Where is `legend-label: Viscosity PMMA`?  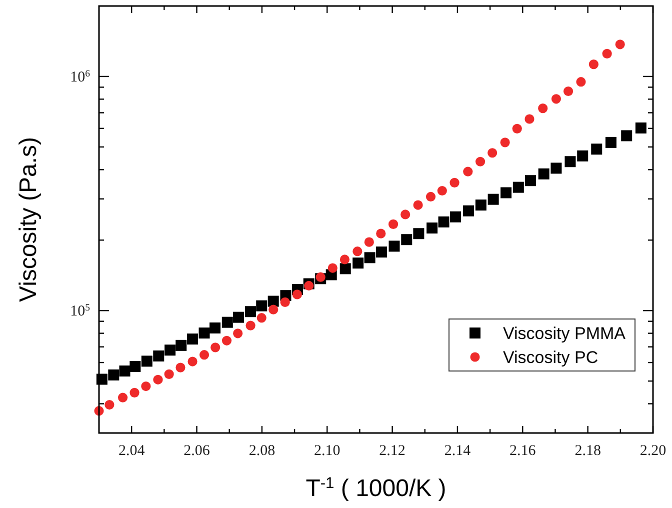 legend-label: Viscosity PMMA is located at coordinates (564, 333).